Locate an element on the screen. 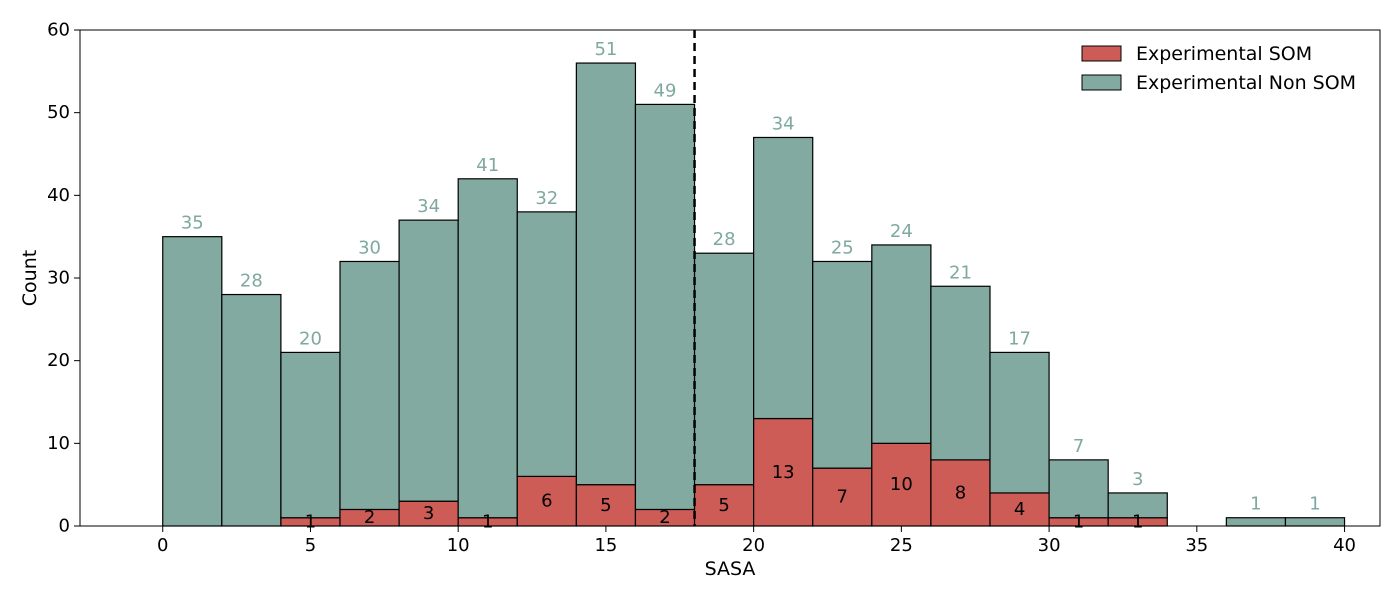 The width and height of the screenshot is (1400, 604). som-count-label-11: 7 is located at coordinates (842, 497).